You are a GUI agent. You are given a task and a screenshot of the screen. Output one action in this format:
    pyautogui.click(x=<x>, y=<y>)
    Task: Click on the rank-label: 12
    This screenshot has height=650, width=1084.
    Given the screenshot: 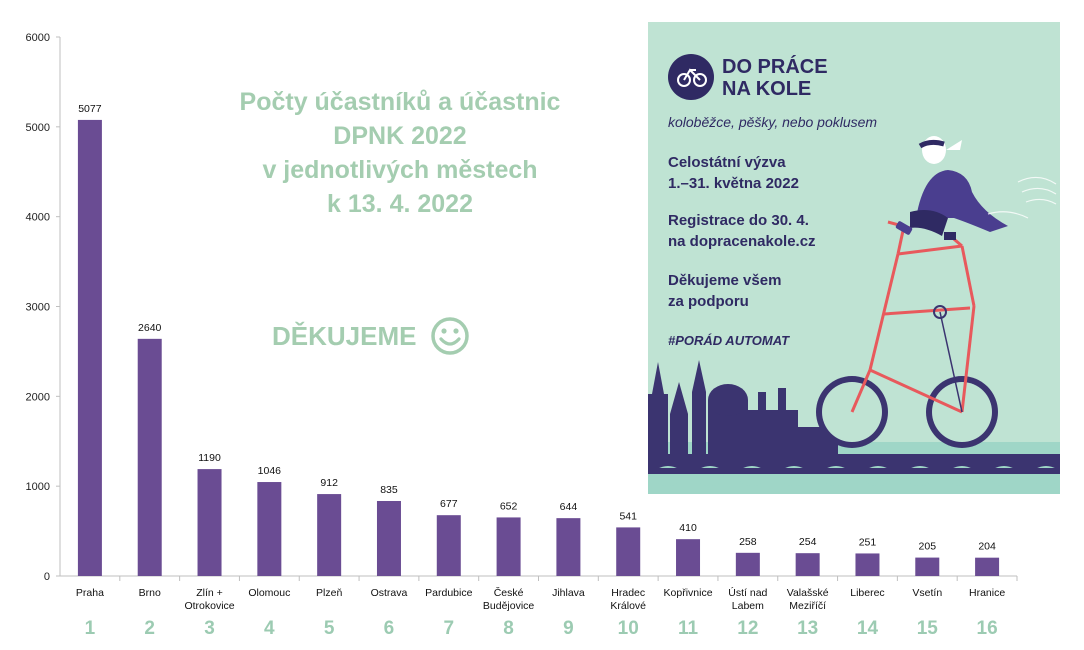 What is the action you would take?
    pyautogui.click(x=747, y=628)
    